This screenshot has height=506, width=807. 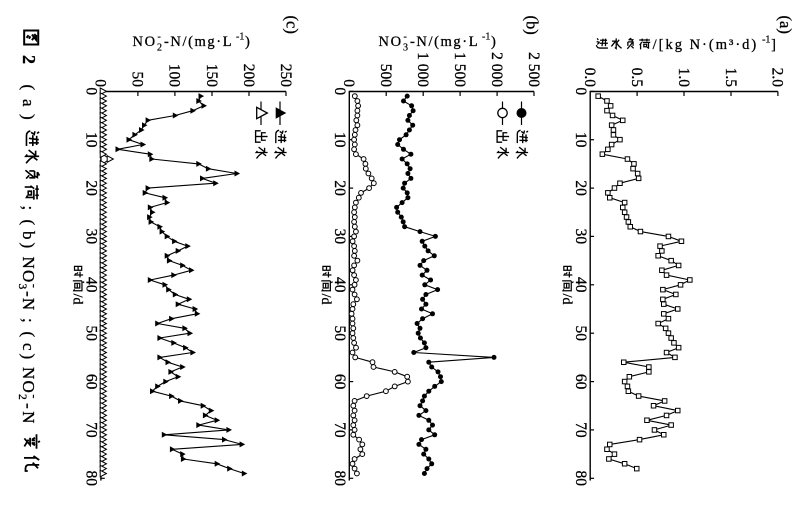 What do you see at coordinates (28, 103) in the screenshot?
I see `svg-text: a` at bounding box center [28, 103].